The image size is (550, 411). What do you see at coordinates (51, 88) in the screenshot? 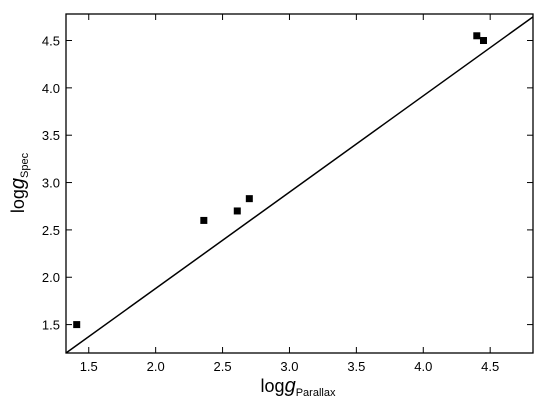
I see `y-tick-label: 4.0` at bounding box center [51, 88].